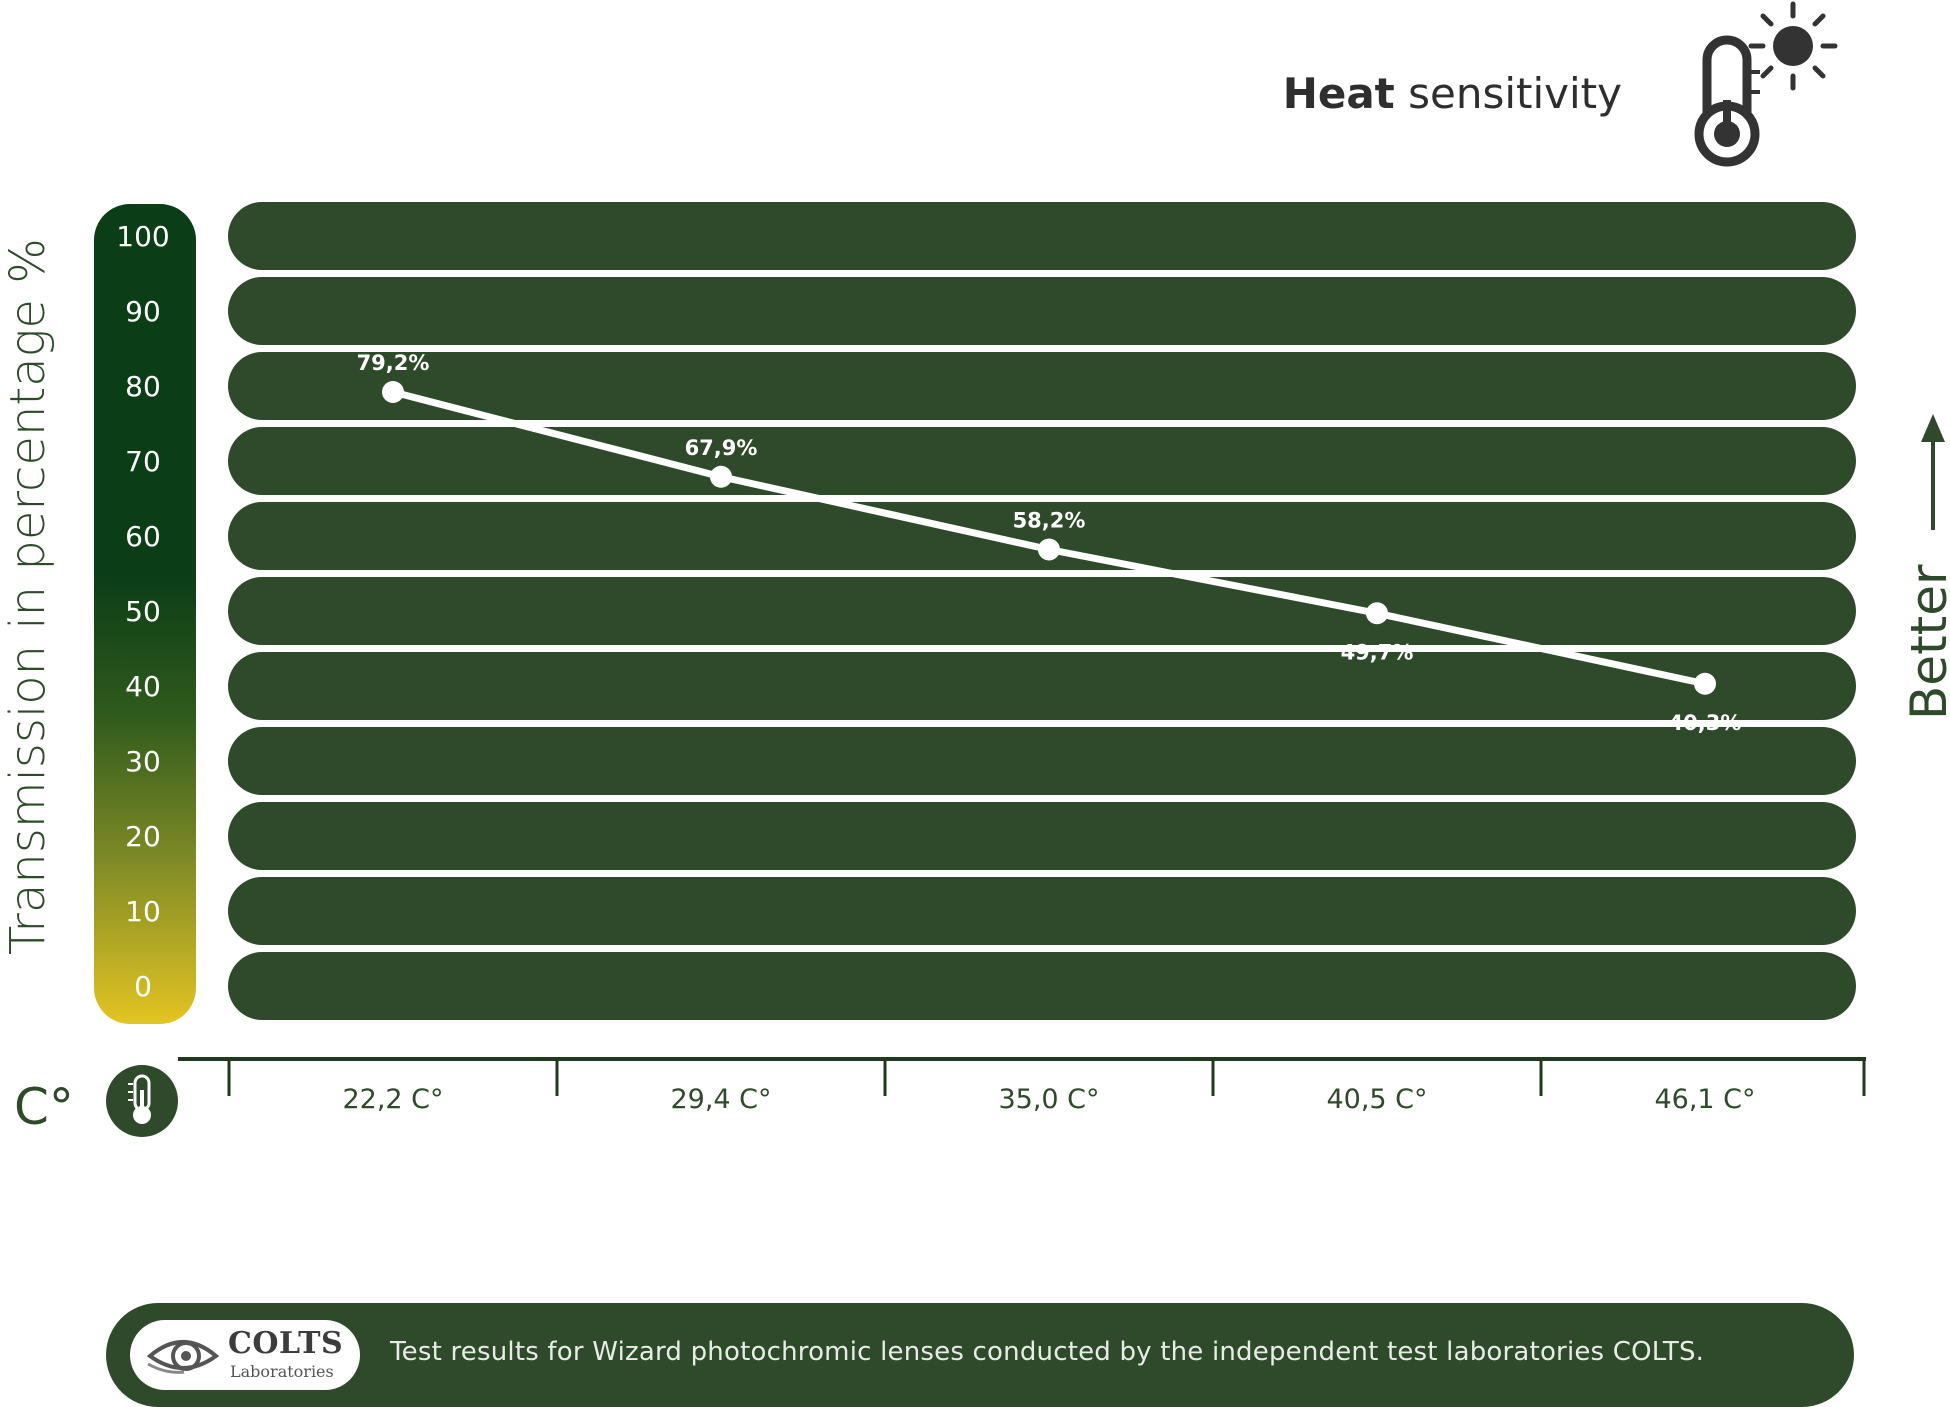  Describe the element at coordinates (1376, 1099) in the screenshot. I see `x-tick-label: 40,5 C°` at that location.